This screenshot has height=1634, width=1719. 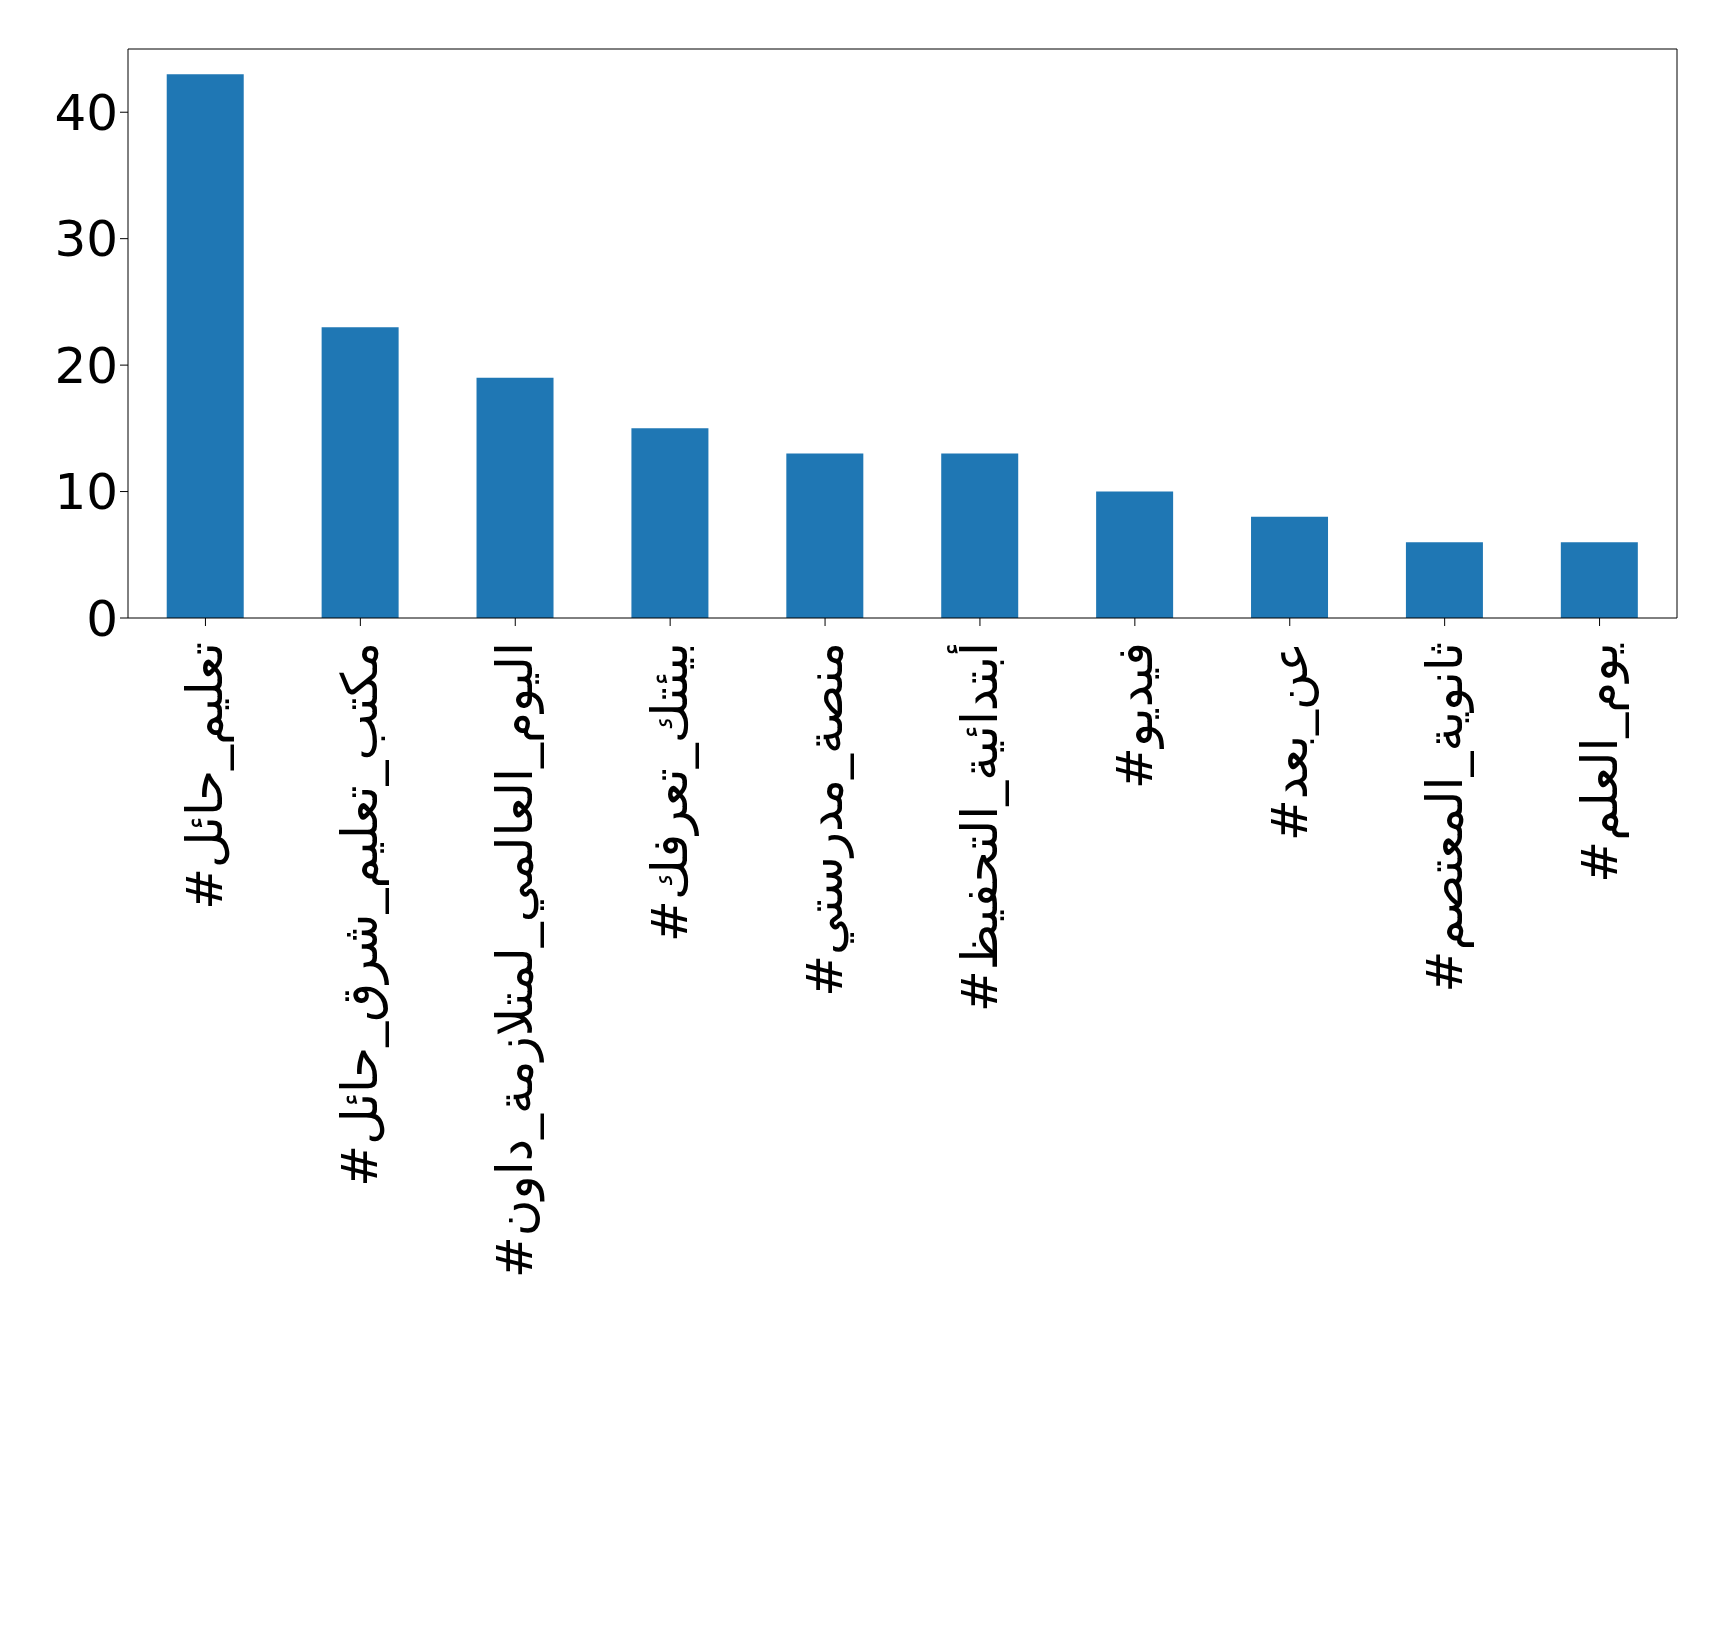 I want to click on y-tick-label: 0, so click(x=102, y=618).